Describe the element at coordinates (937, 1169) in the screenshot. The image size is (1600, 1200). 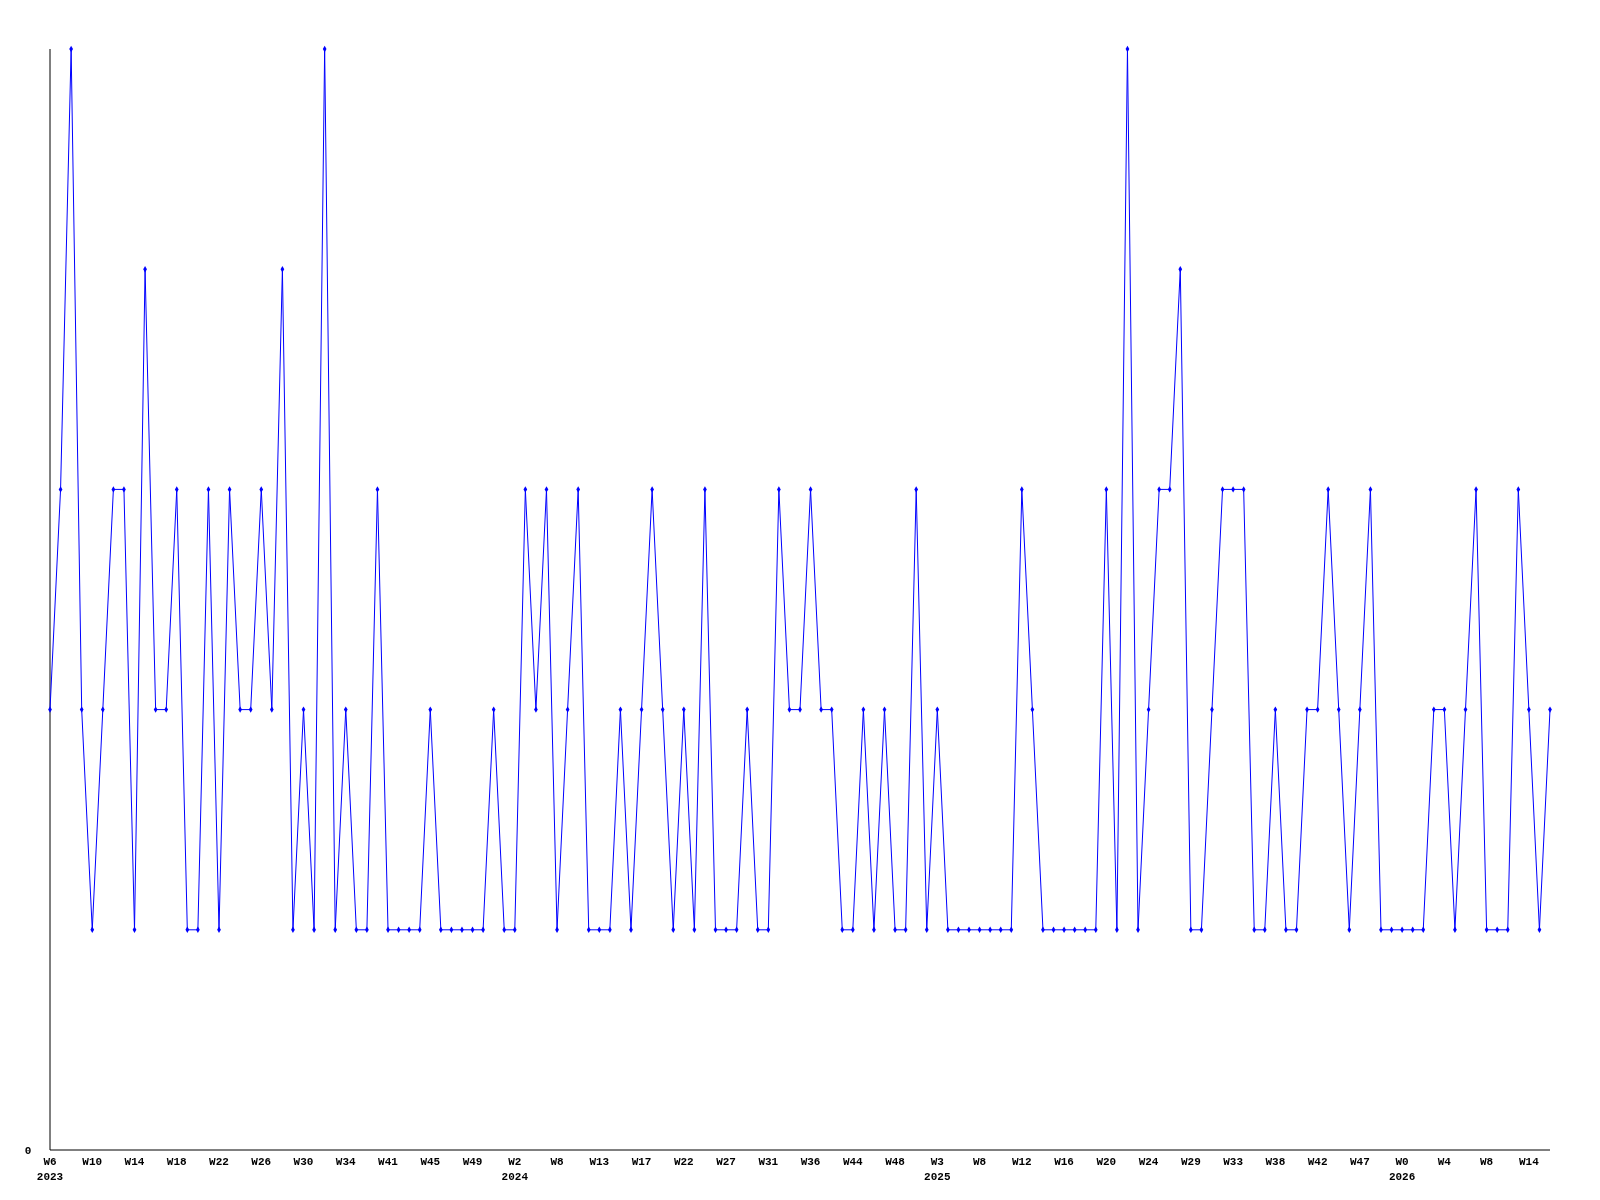
I see `x-tick-label: W3 2025` at that location.